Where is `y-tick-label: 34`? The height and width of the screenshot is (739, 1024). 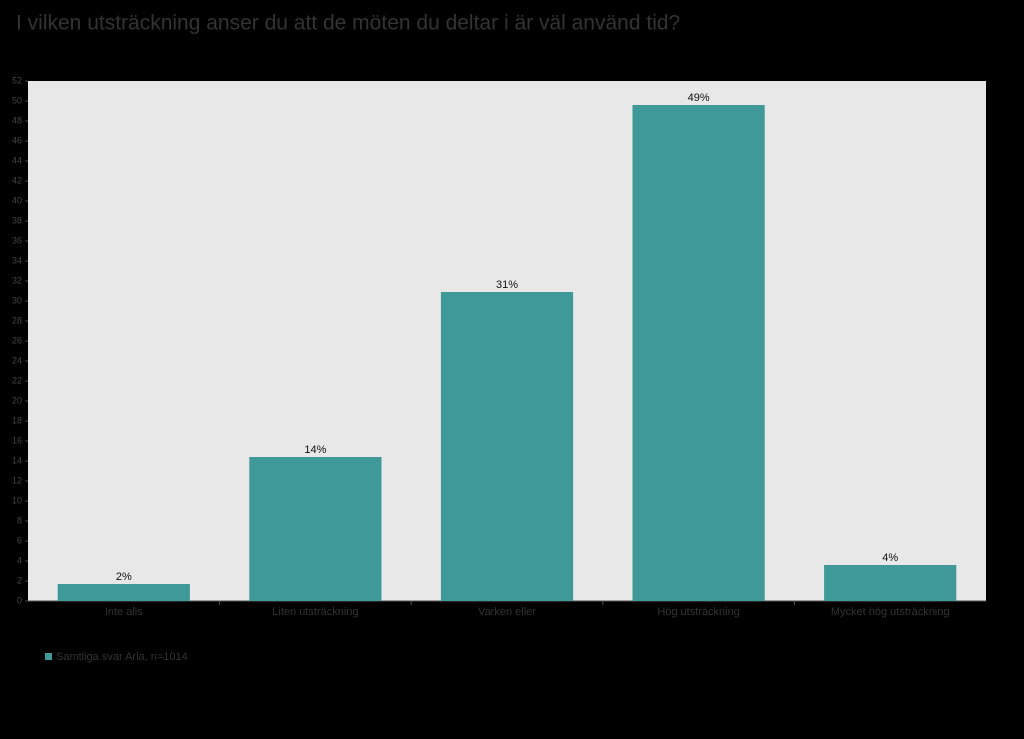
y-tick-label: 34 is located at coordinates (17, 260).